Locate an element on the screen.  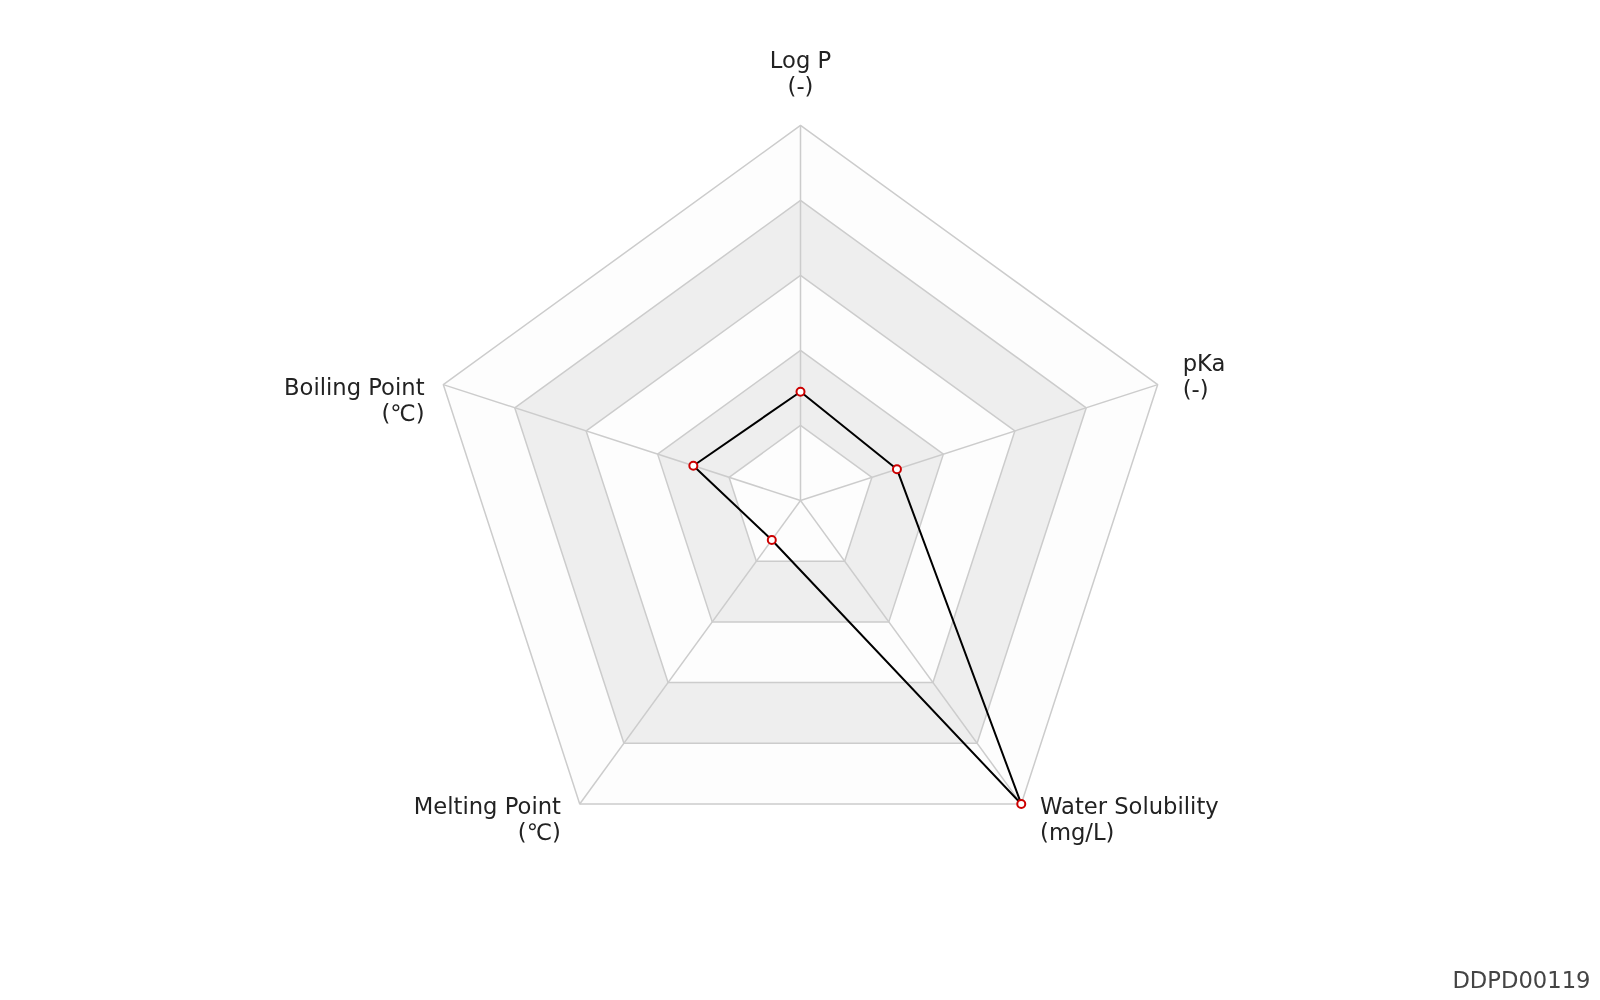
spoke-label: Boiling Point (℃) is located at coordinates (354, 399).